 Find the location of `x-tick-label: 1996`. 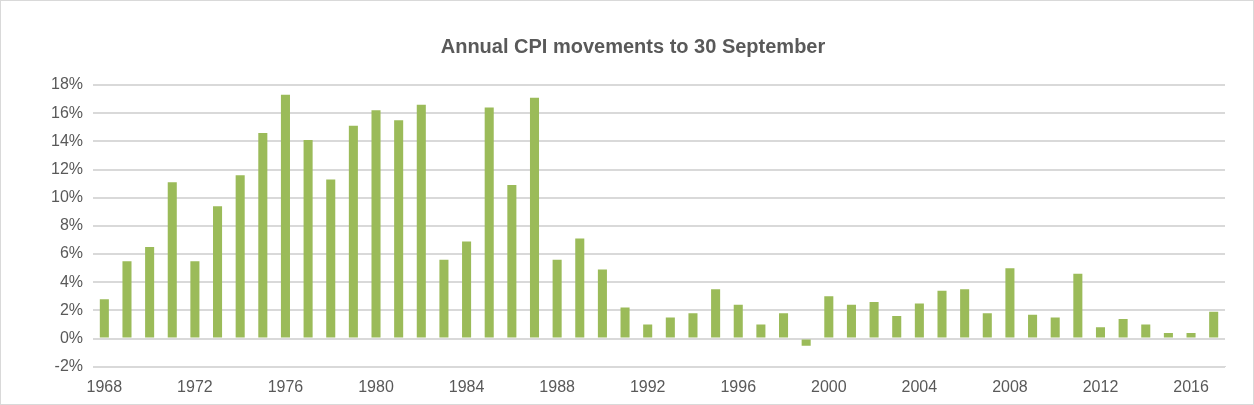

x-tick-label: 1996 is located at coordinates (738, 386).